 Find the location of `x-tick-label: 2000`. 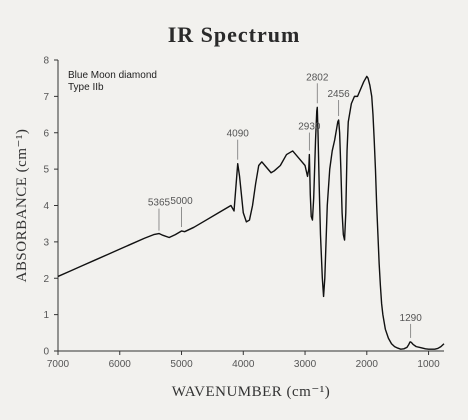

x-tick-label: 2000 is located at coordinates (367, 364).